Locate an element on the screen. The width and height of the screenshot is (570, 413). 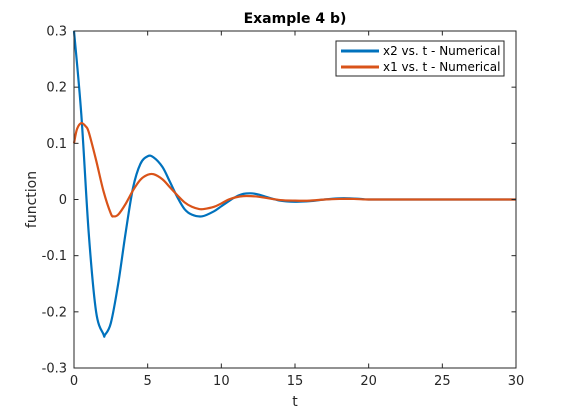
legend-label-x2: x2 vs. t - Numerical is located at coordinates (441, 51).